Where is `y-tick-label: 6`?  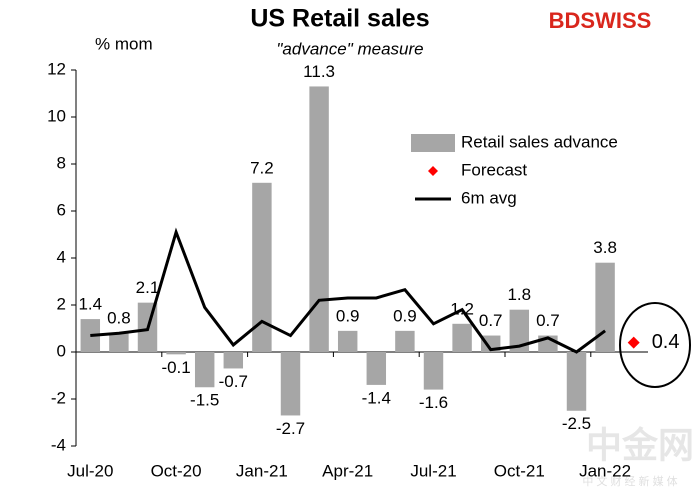
y-tick-label: 6 is located at coordinates (61, 209).